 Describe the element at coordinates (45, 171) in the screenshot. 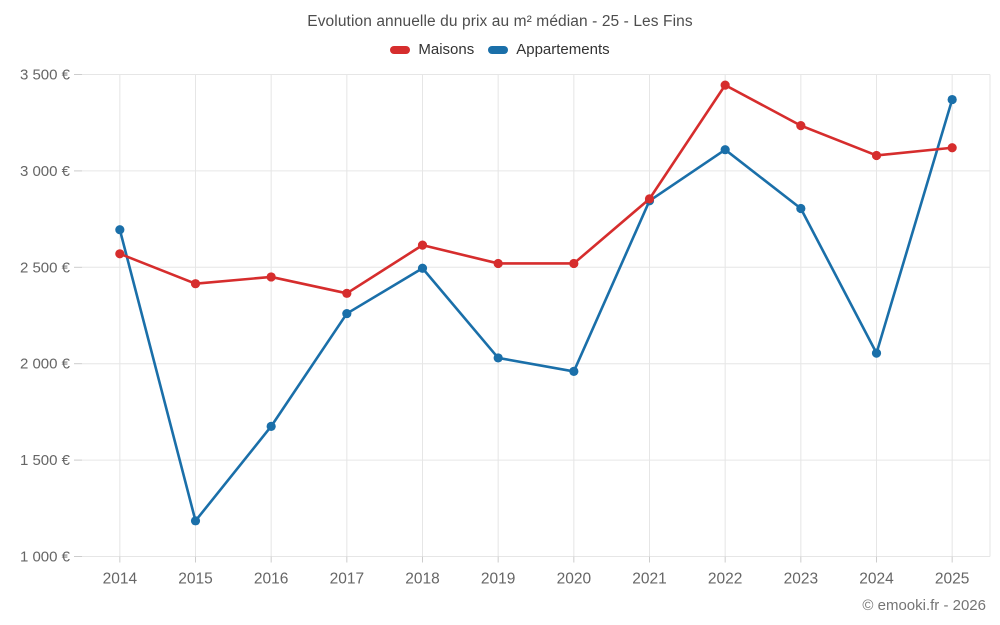

I see `y-axis-label: 3 000 €` at that location.